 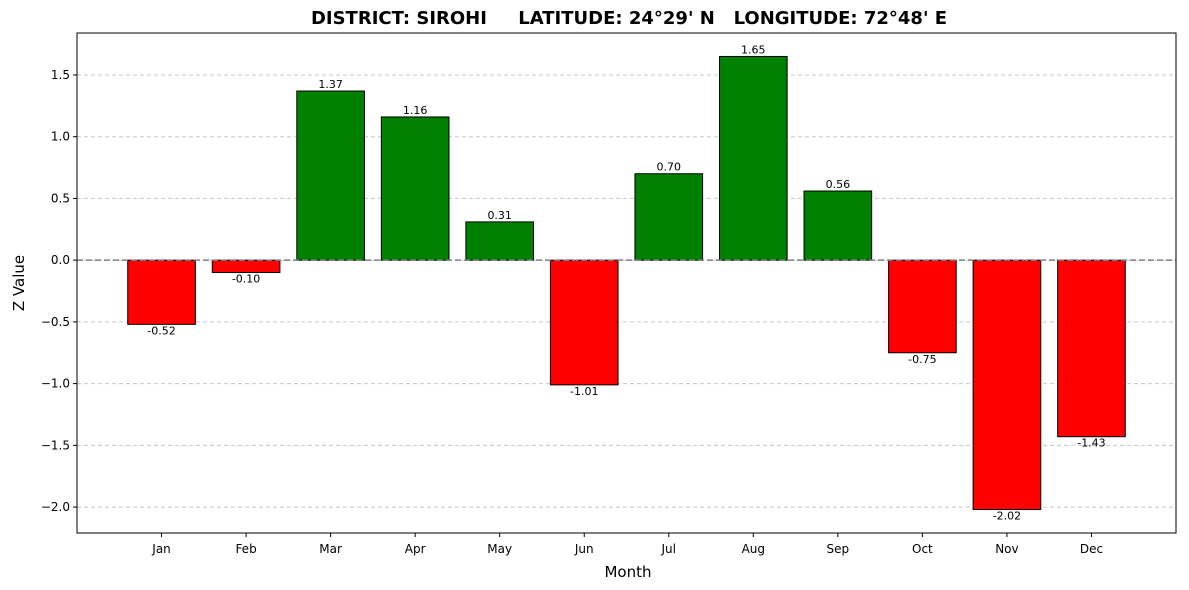 What do you see at coordinates (60, 198) in the screenshot?
I see `y-tick-label: 0.5` at bounding box center [60, 198].